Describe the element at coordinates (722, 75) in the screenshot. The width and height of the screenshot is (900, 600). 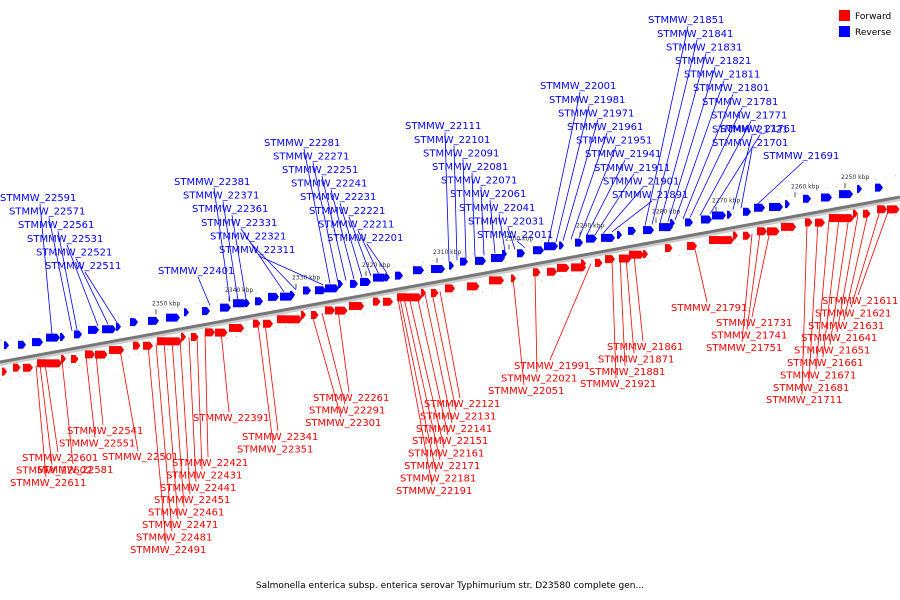
I see `reverse-gene-label: STMMW_21811` at that location.